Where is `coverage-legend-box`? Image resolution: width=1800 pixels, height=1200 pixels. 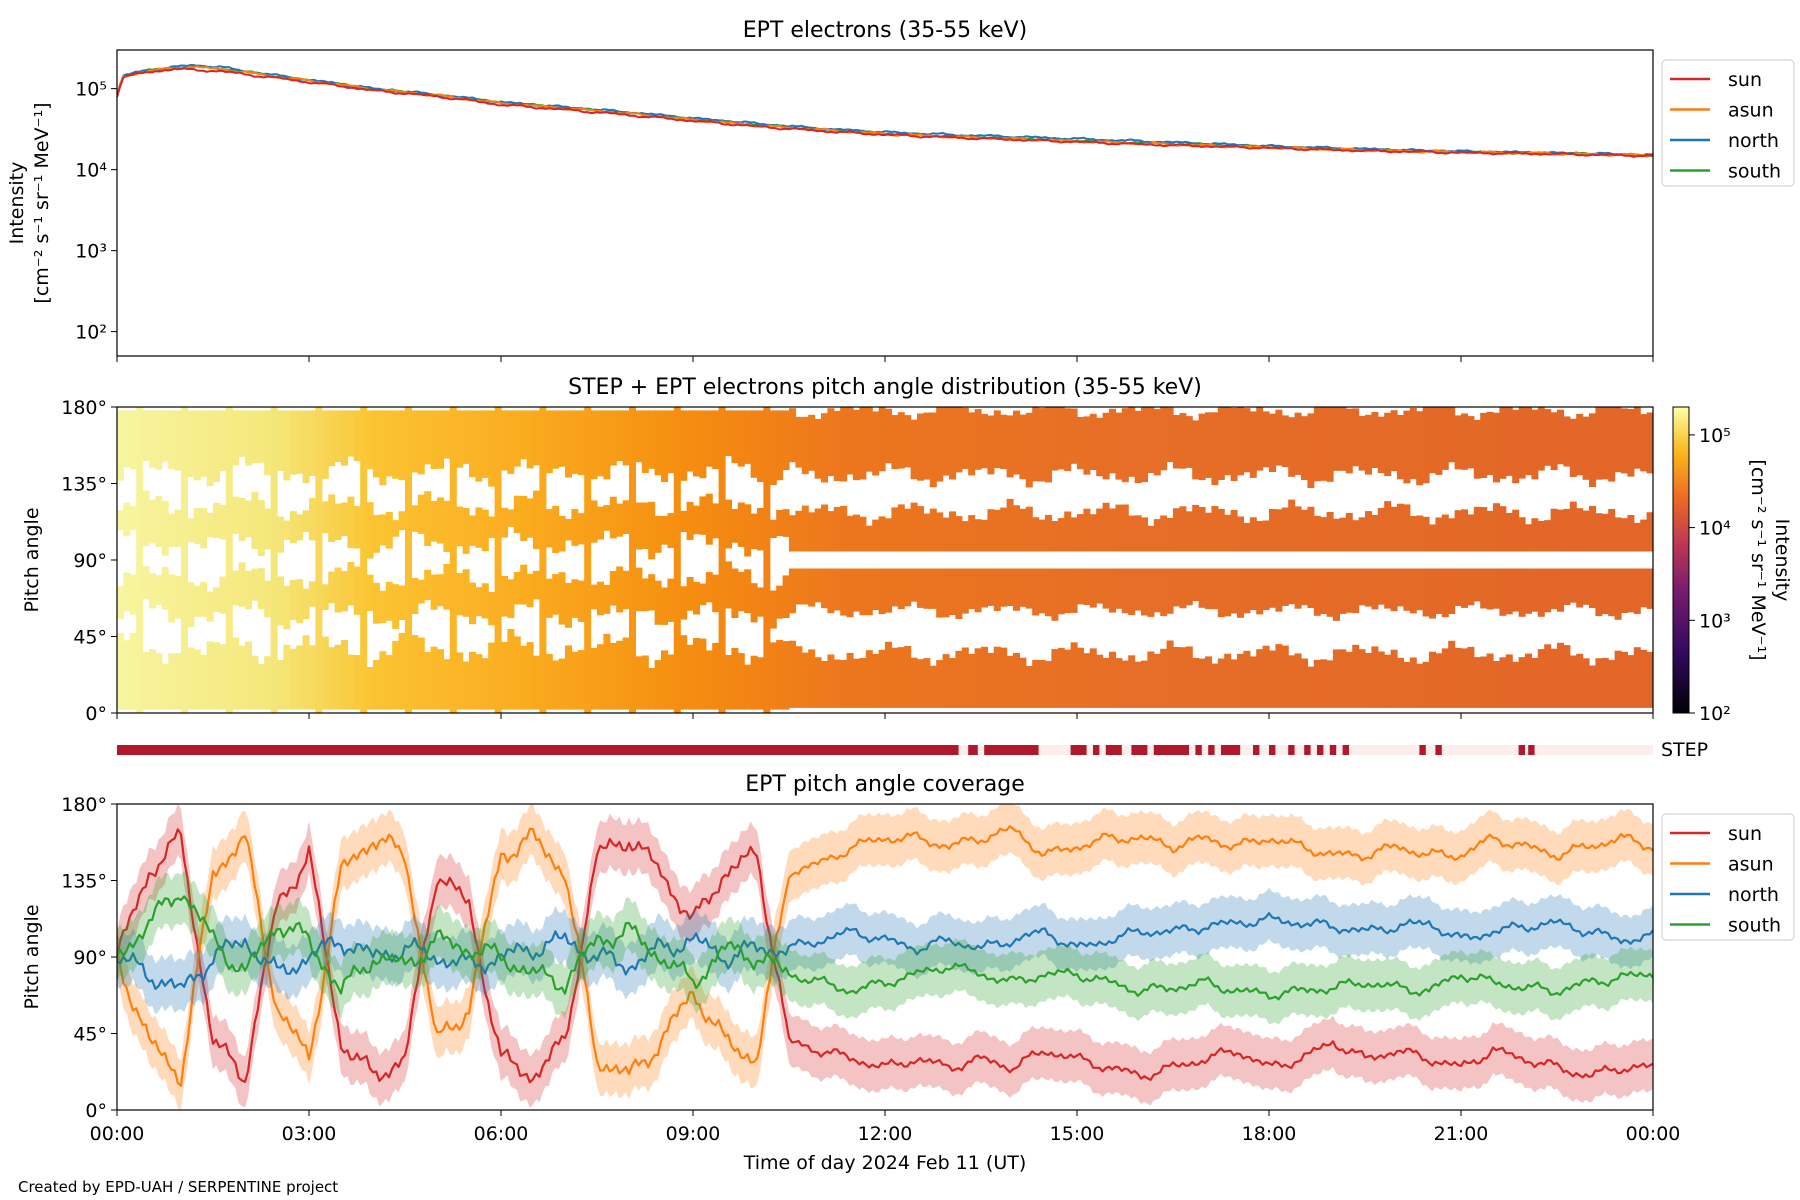
coverage-legend-box is located at coordinates (1728, 877).